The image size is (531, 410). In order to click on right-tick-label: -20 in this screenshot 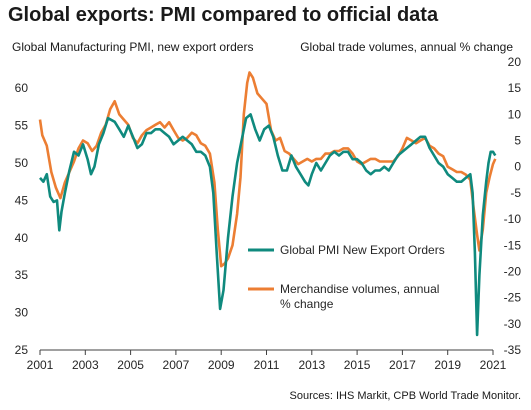, I will do `click(513, 271)`.